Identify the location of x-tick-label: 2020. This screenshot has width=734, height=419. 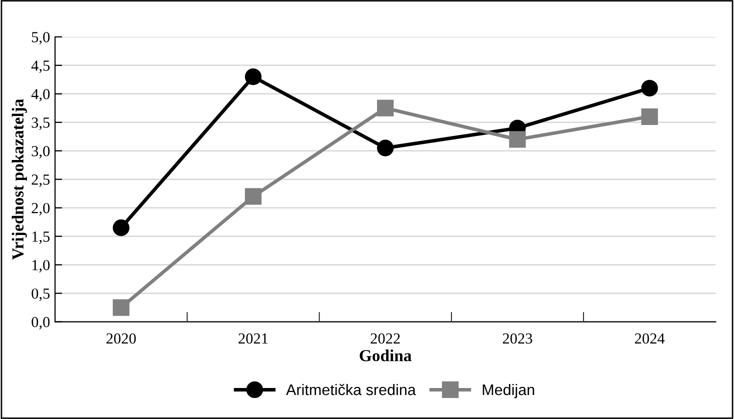
(121, 338).